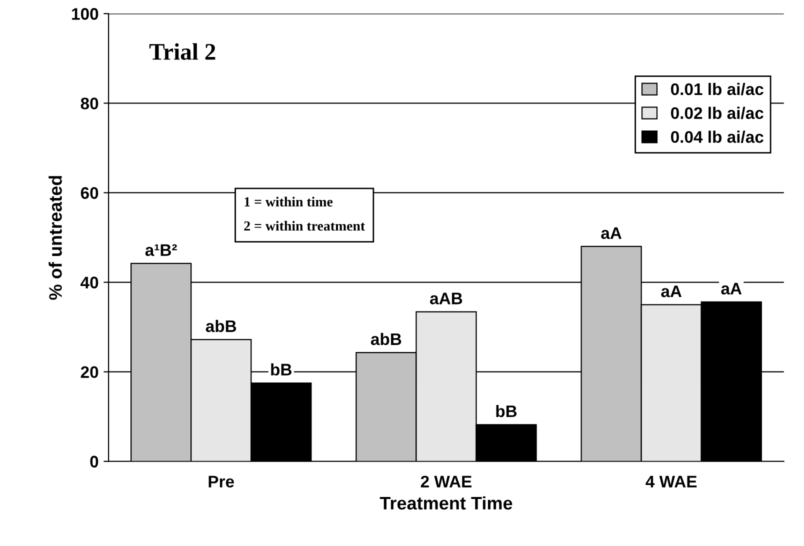  What do you see at coordinates (446, 298) in the screenshot?
I see `data-label: aAB` at bounding box center [446, 298].